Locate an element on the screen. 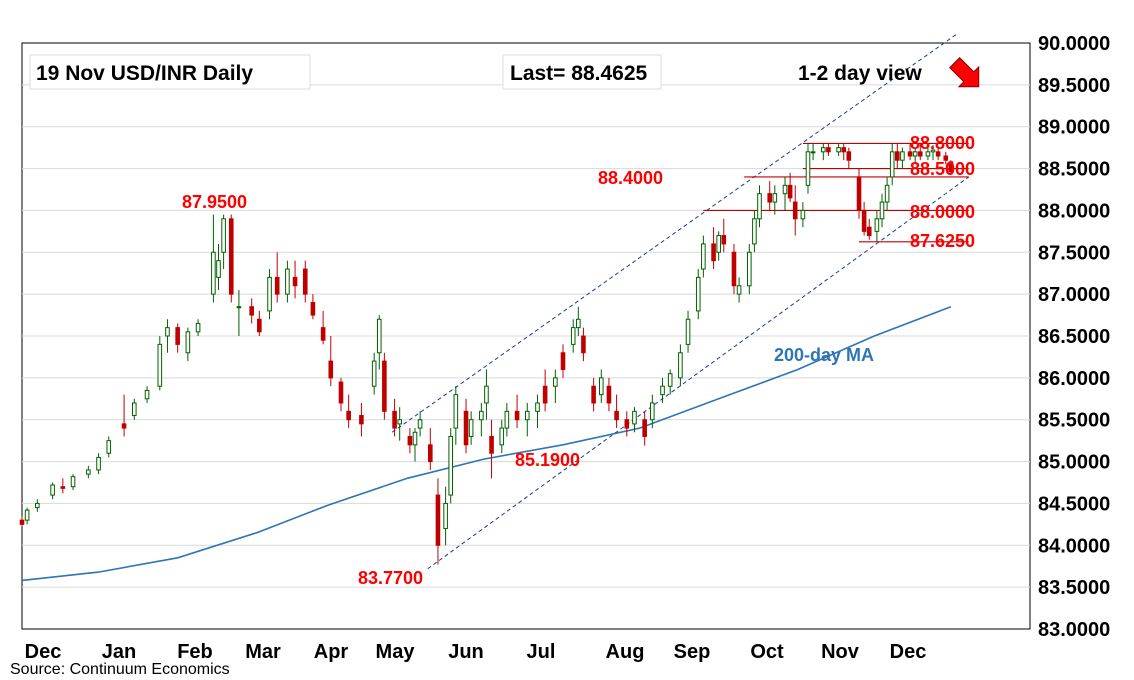  y-tick-label: 87.5000 is located at coordinates (1074, 253).